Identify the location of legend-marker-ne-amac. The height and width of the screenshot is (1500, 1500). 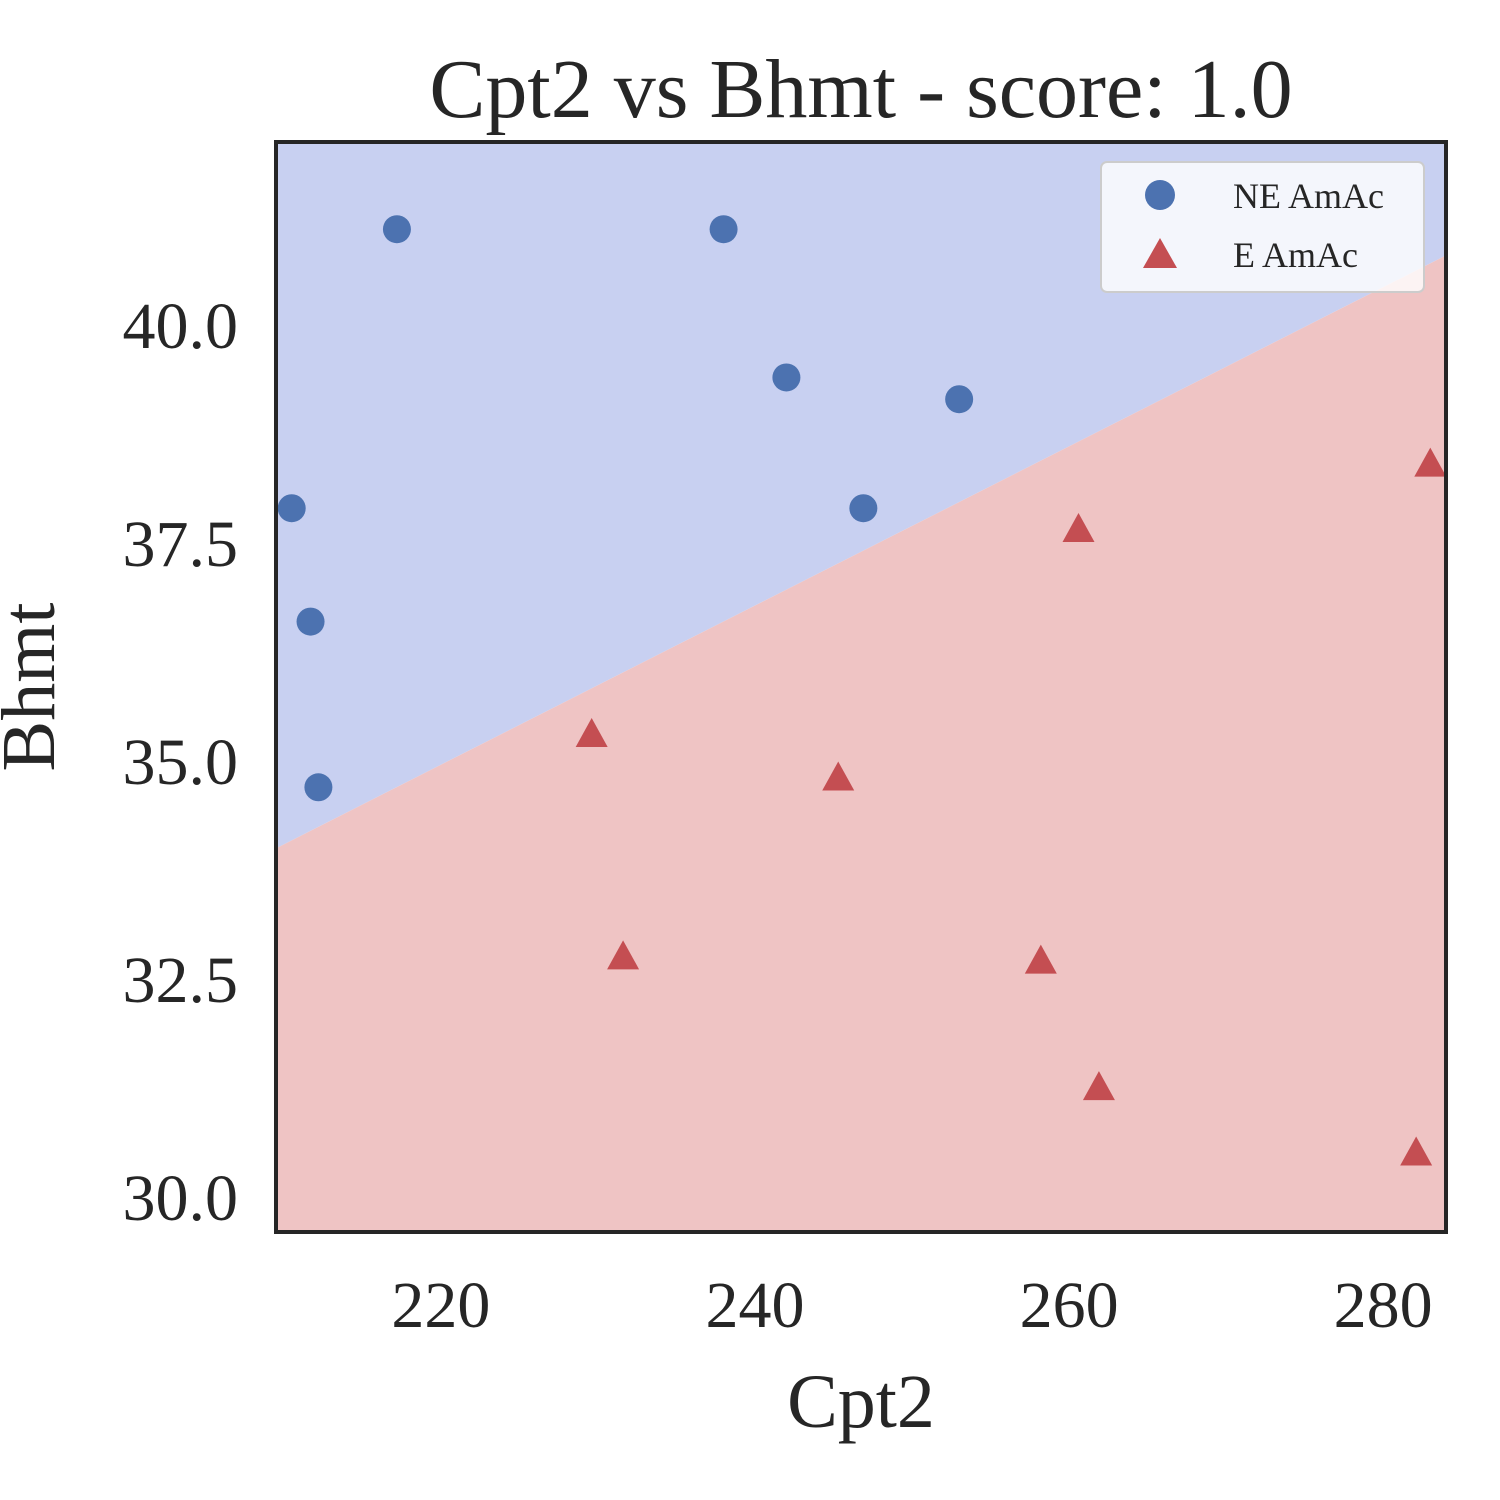
(1160, 195).